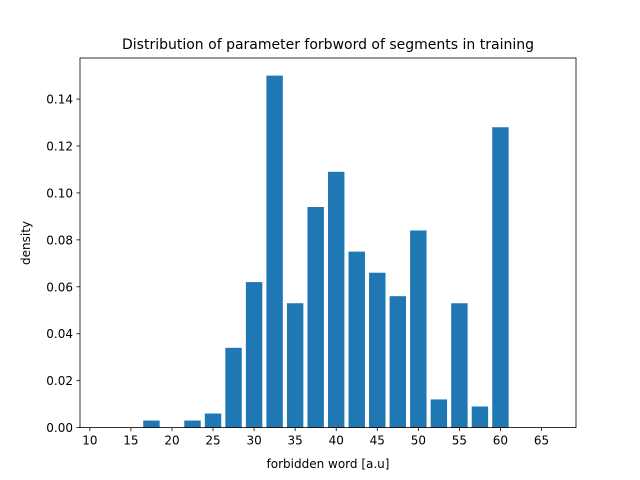 The image size is (640, 480). Describe the element at coordinates (295, 441) in the screenshot. I see `x-tick-label-5: 35` at that location.